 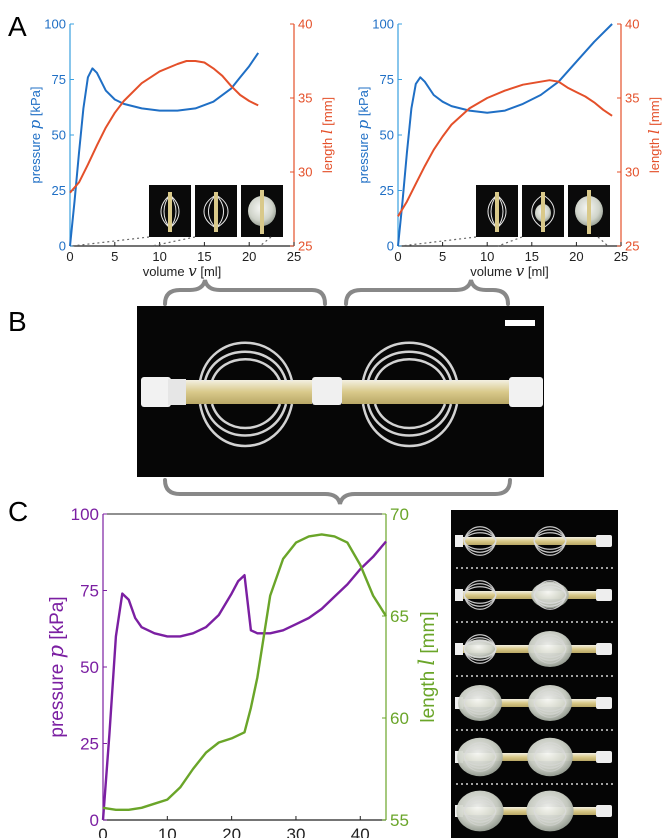 What do you see at coordinates (399, 718) in the screenshot?
I see `y-right-tick-label: 60` at bounding box center [399, 718].